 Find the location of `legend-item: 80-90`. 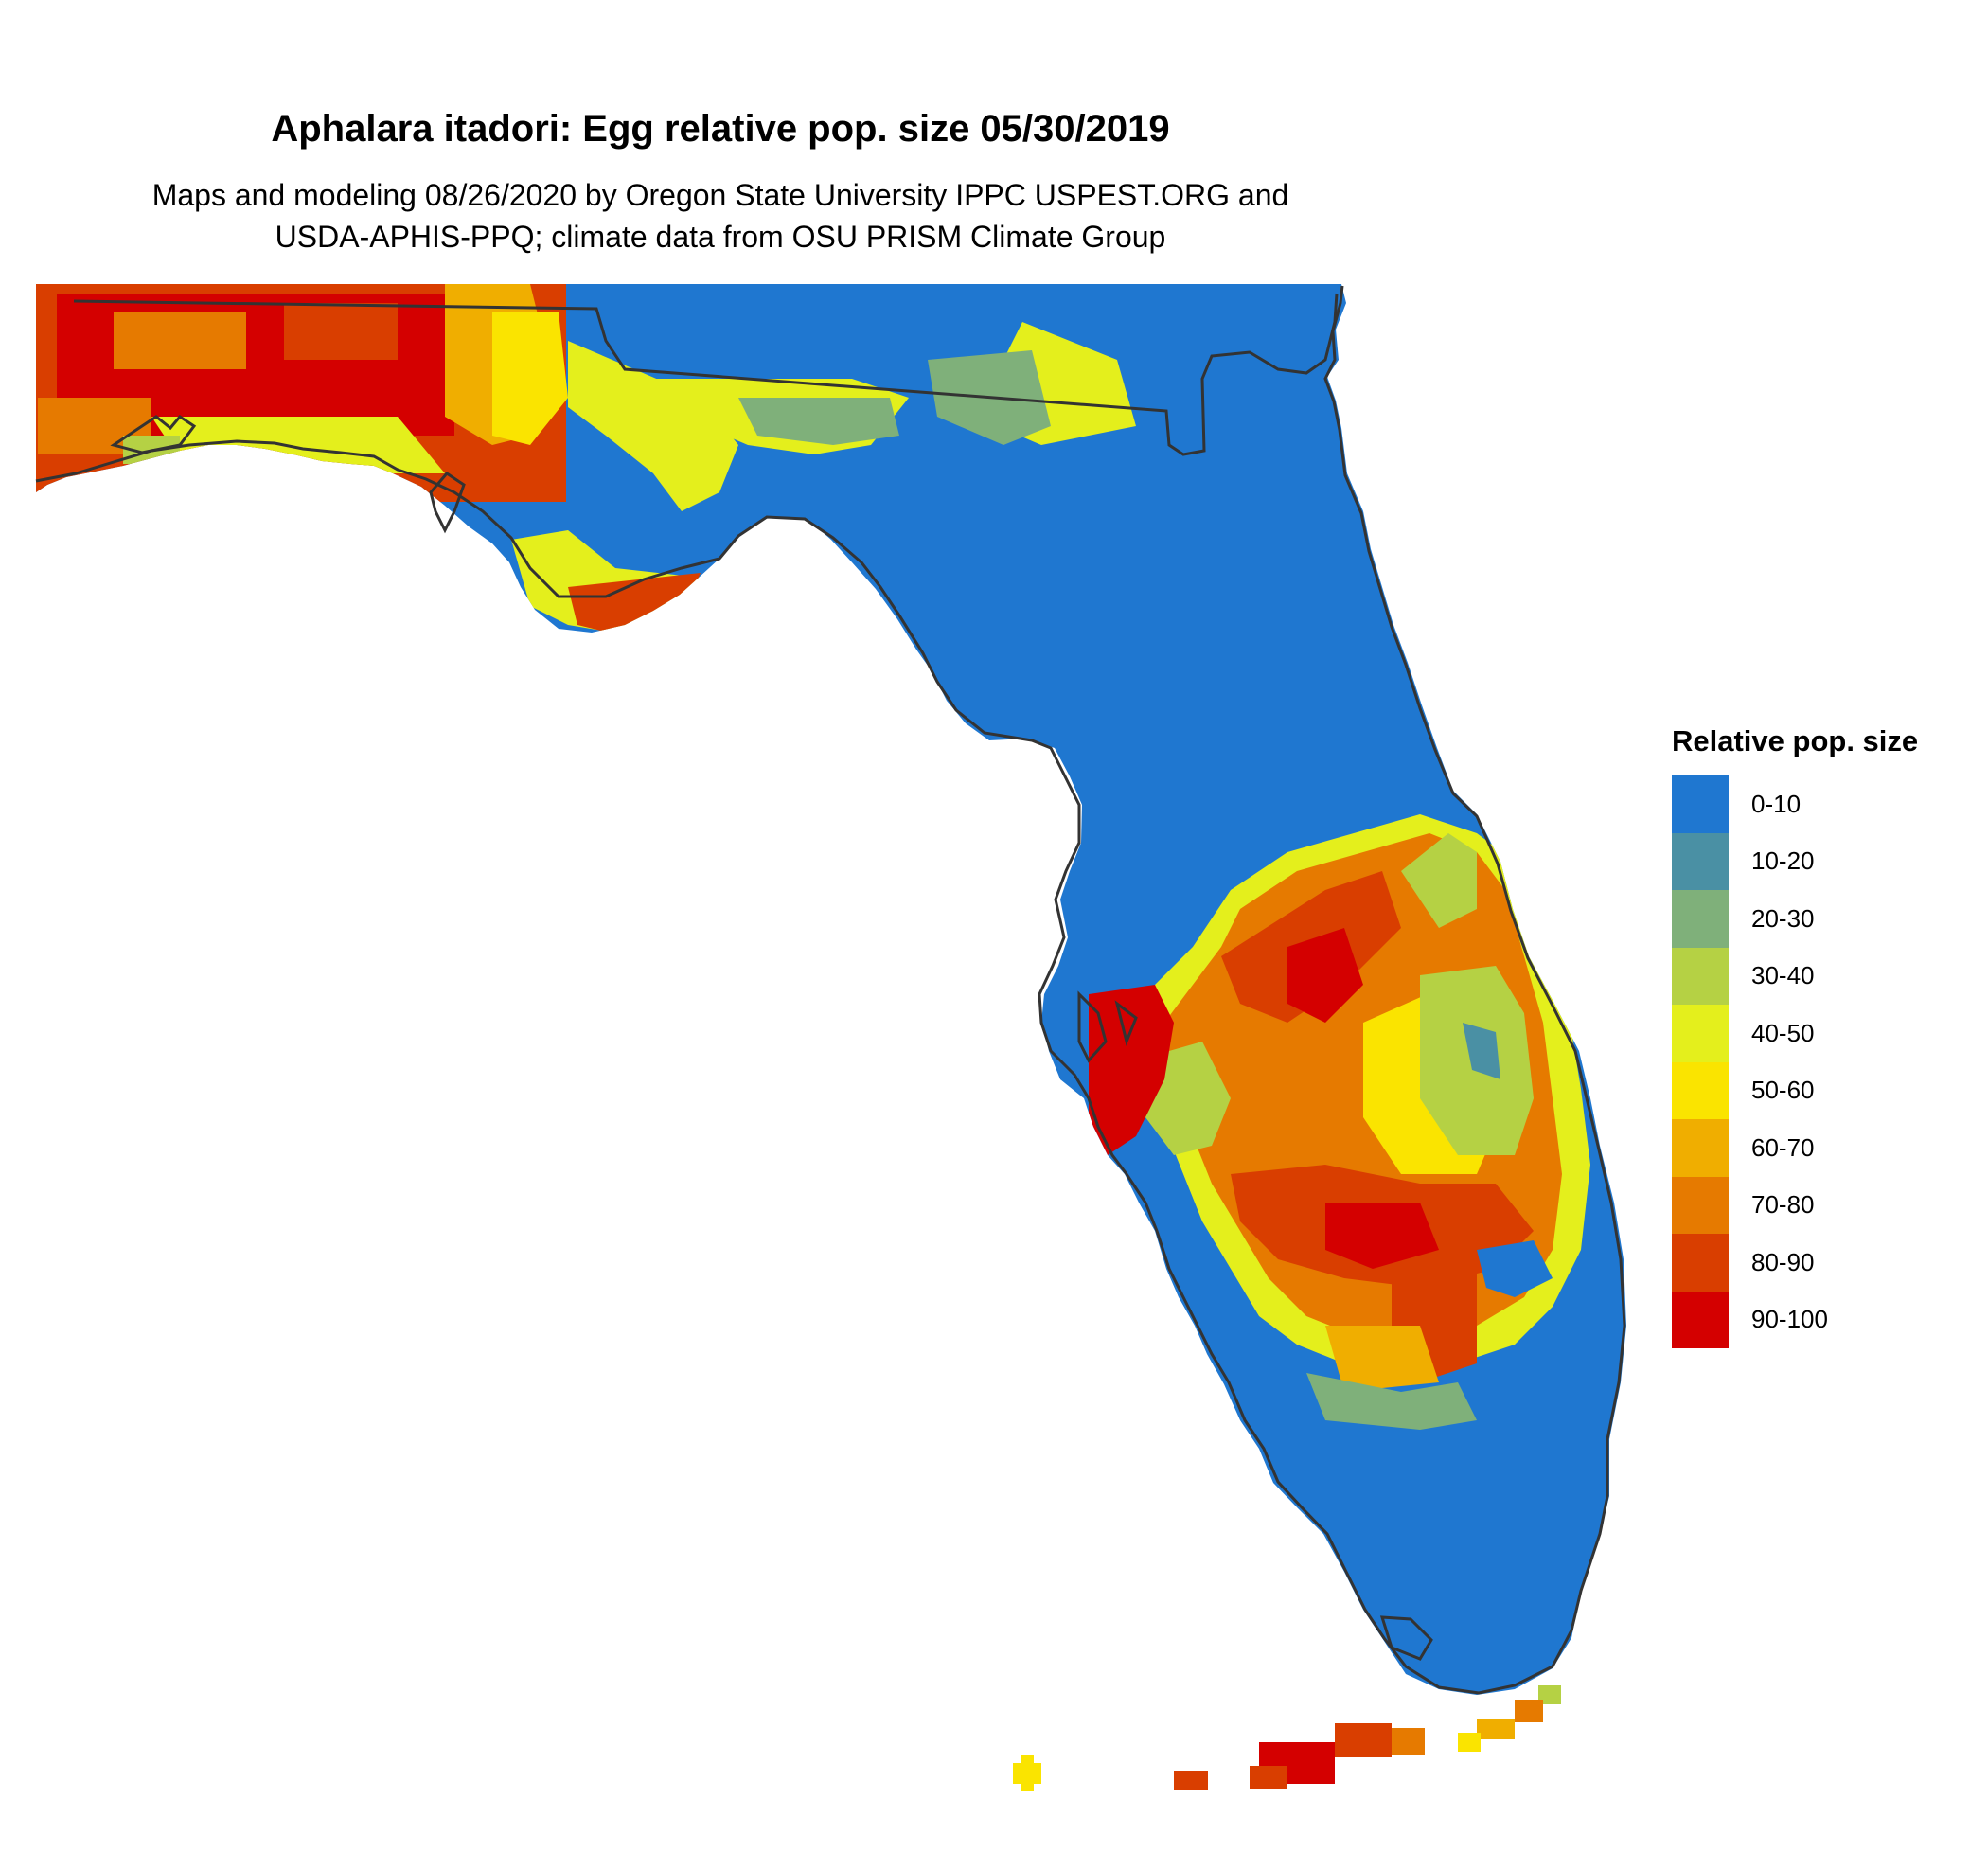

legend-item: 80-90 is located at coordinates (1795, 1263).